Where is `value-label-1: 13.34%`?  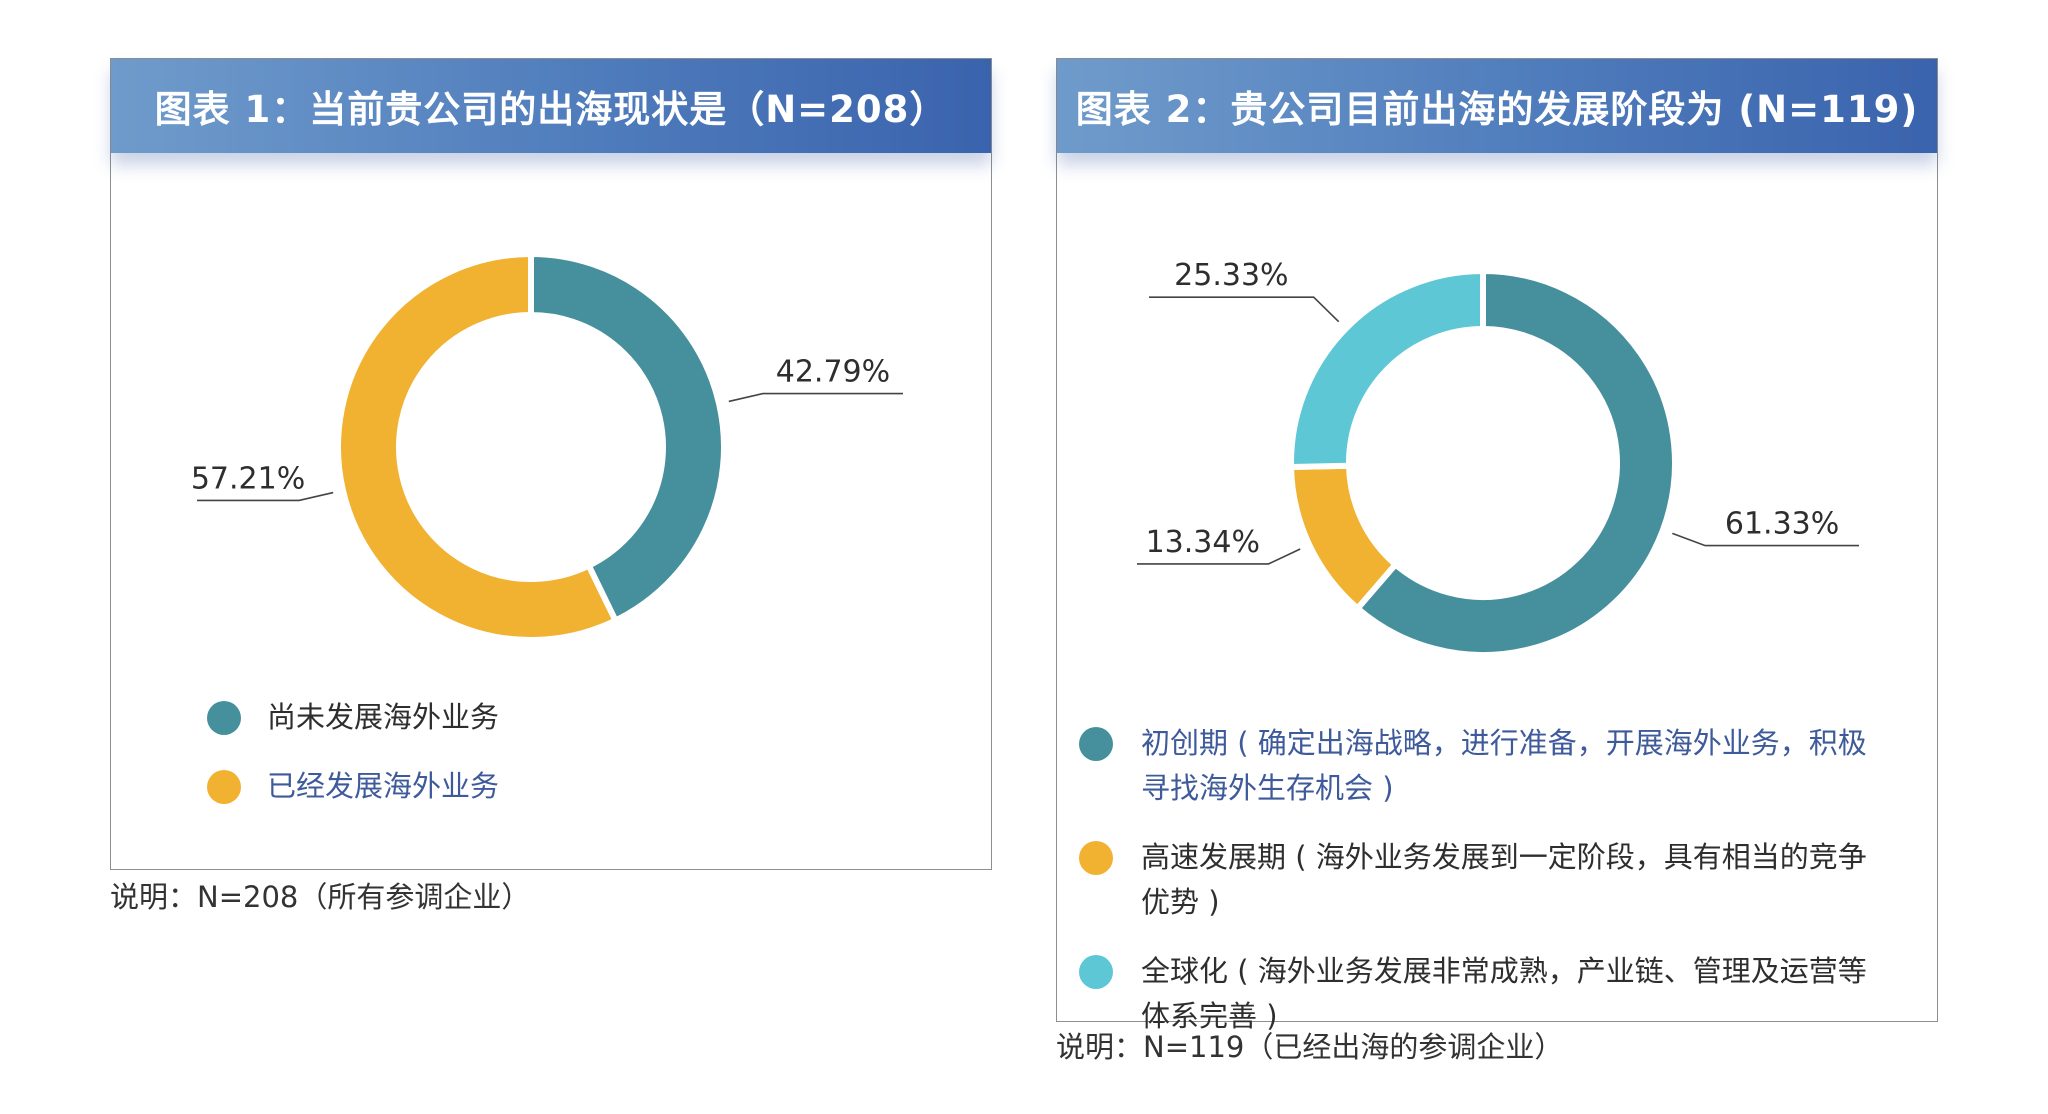
value-label-1: 13.34% is located at coordinates (1203, 542).